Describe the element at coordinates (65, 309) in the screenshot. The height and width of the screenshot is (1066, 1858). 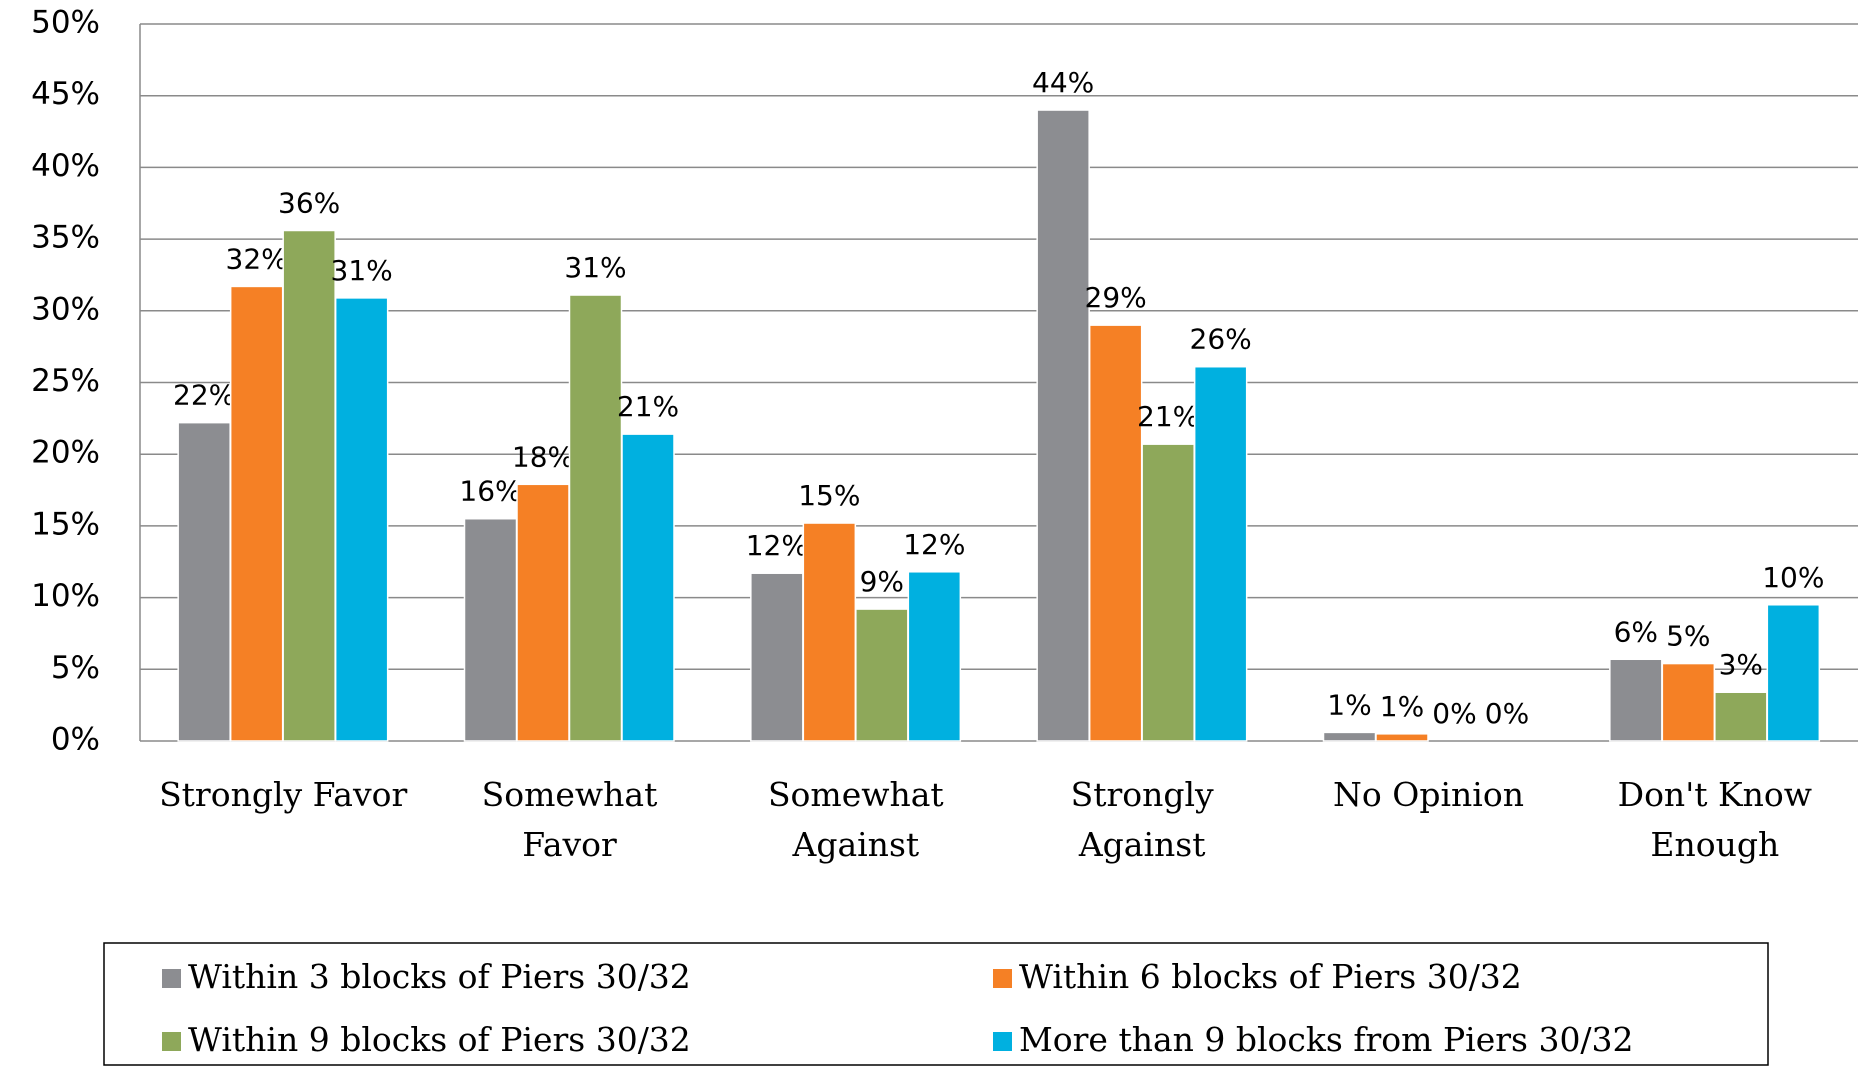
I see `y-tick-label: 30%` at that location.